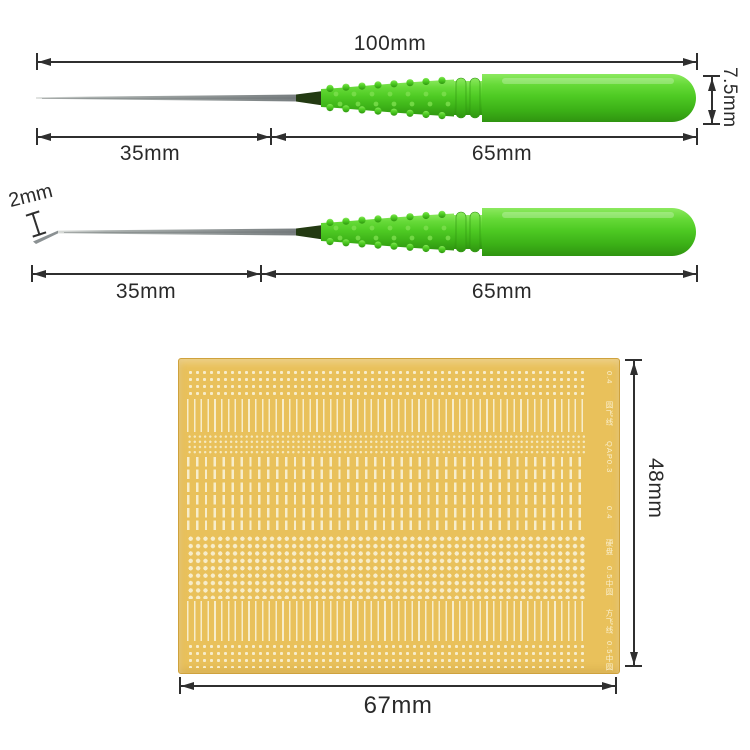  What do you see at coordinates (398, 686) in the screenshot?
I see `dim-line-67mm` at bounding box center [398, 686].